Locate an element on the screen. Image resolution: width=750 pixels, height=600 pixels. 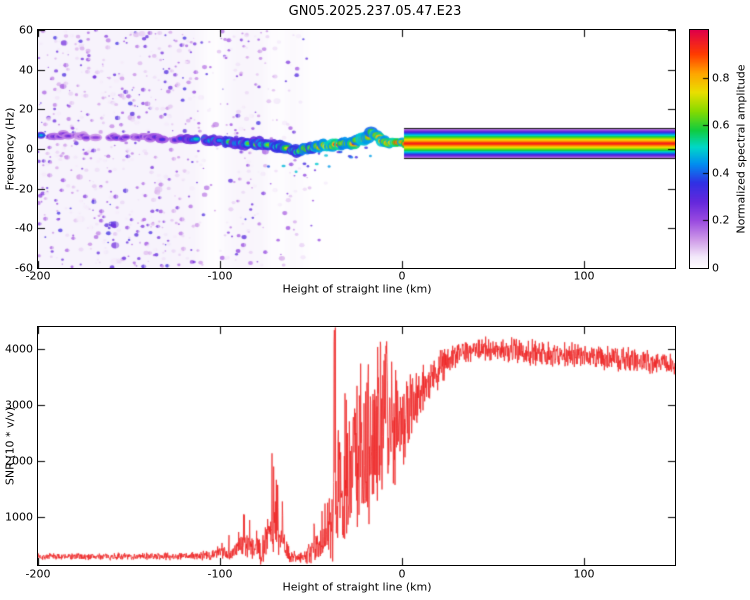
colorbar-frame is located at coordinates (699, 149).